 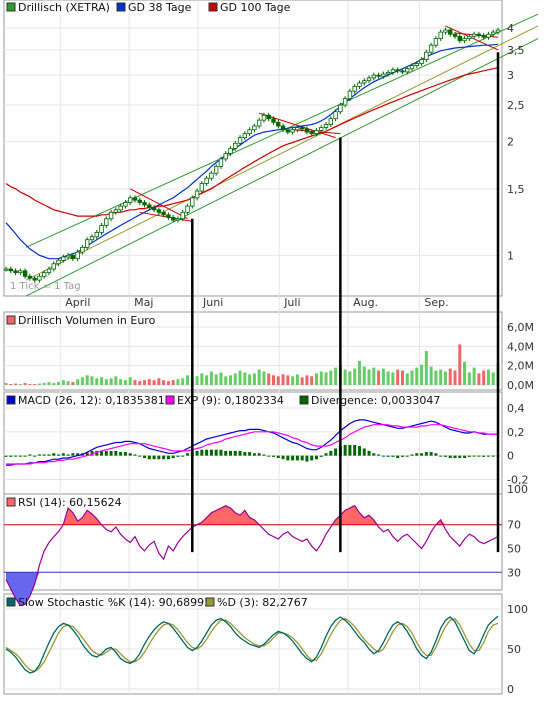 What do you see at coordinates (91, 400) in the screenshot?
I see `legend-label-macd: MACD (26, 12): 0,1835381` at bounding box center [91, 400].